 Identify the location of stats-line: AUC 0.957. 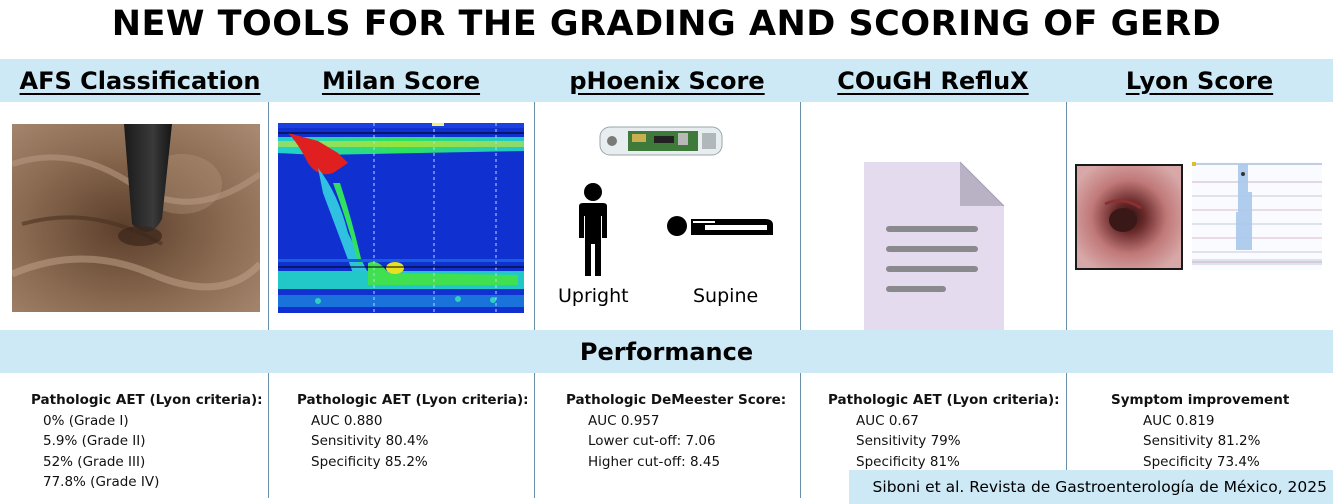
(624, 420).